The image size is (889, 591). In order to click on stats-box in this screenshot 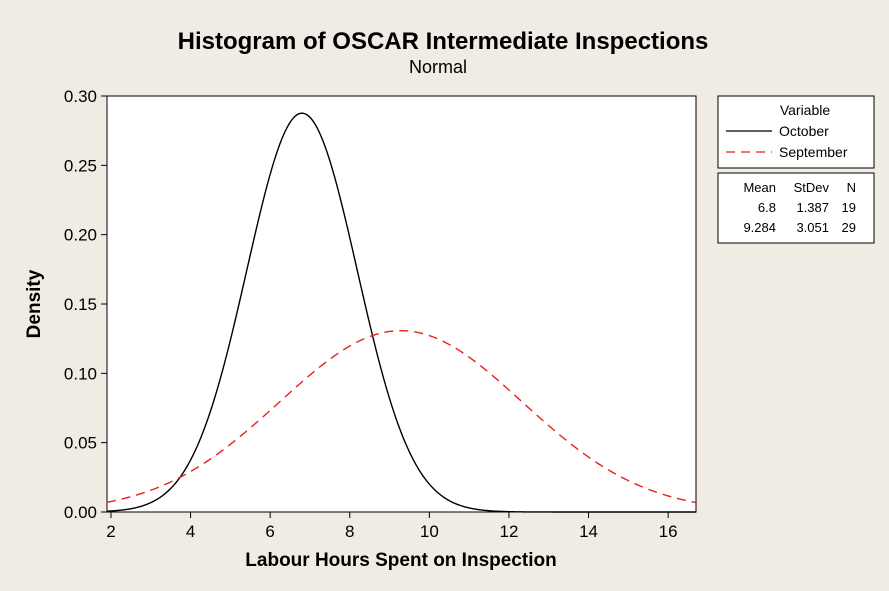, I will do `click(796, 208)`.